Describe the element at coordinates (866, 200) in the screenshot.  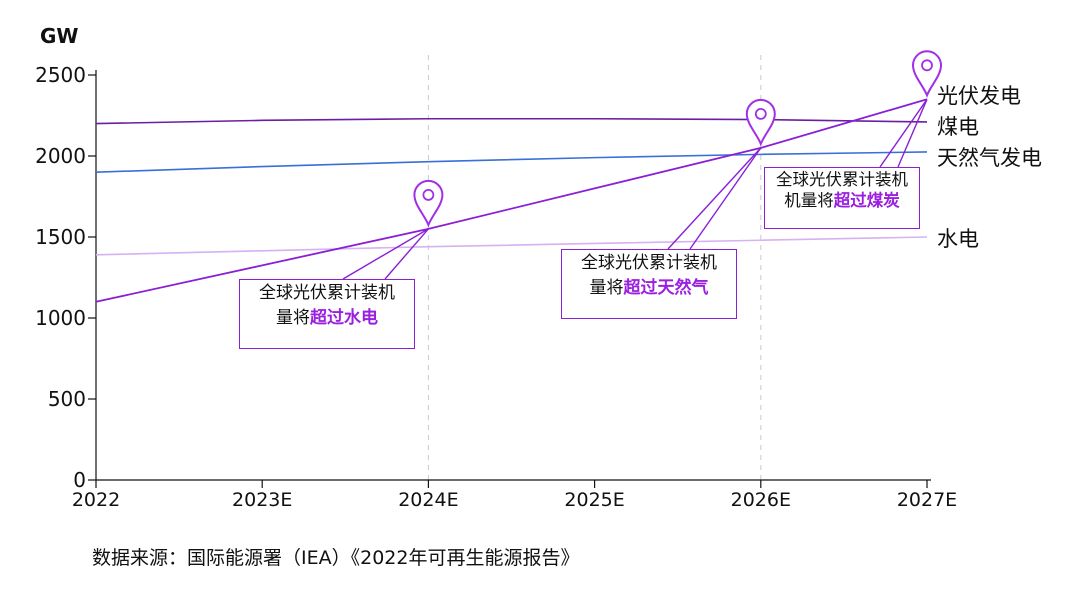
I see `callout-highlight: 超过煤炭` at that location.